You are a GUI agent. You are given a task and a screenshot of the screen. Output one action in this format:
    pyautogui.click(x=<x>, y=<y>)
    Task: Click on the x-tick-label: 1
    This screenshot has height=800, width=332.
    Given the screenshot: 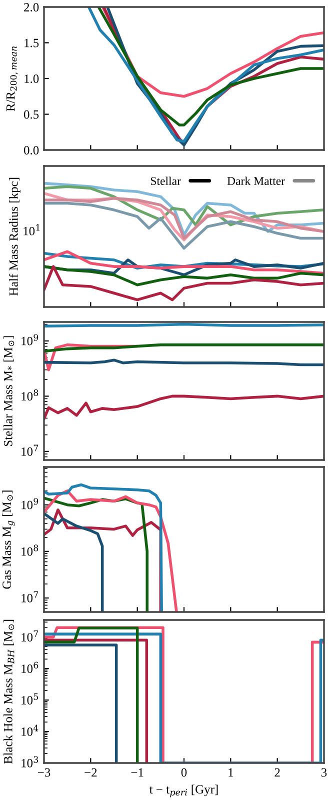 What is the action you would take?
    pyautogui.click(x=231, y=772)
    